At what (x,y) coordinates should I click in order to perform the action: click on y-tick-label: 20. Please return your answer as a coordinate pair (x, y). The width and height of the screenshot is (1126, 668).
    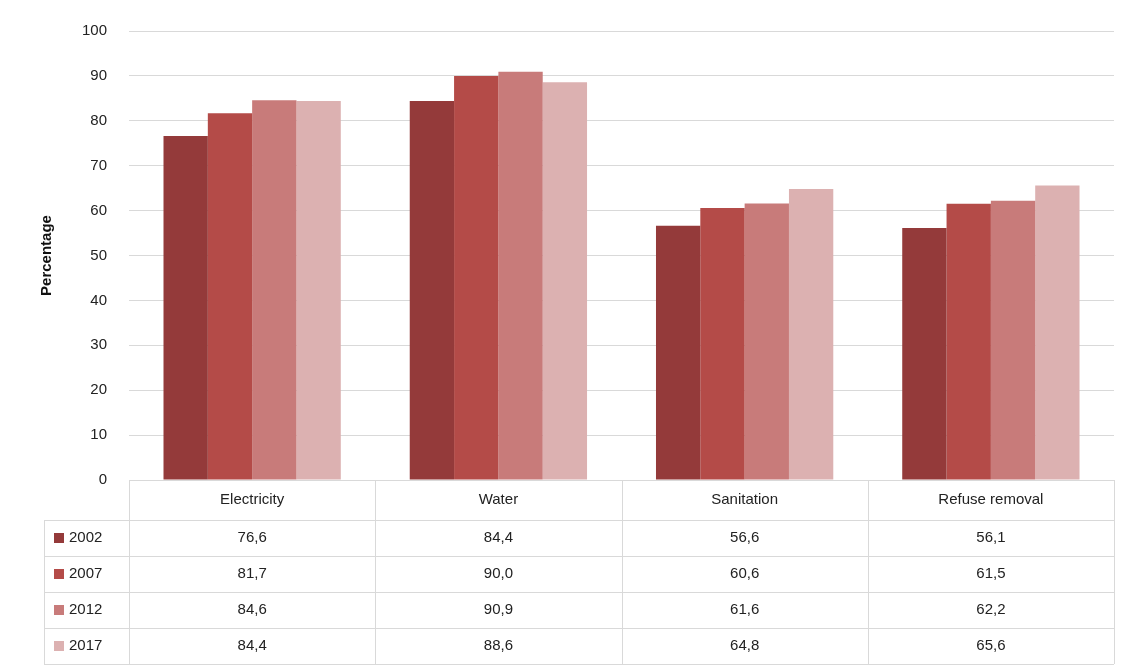
    Looking at the image, I should click on (99, 389).